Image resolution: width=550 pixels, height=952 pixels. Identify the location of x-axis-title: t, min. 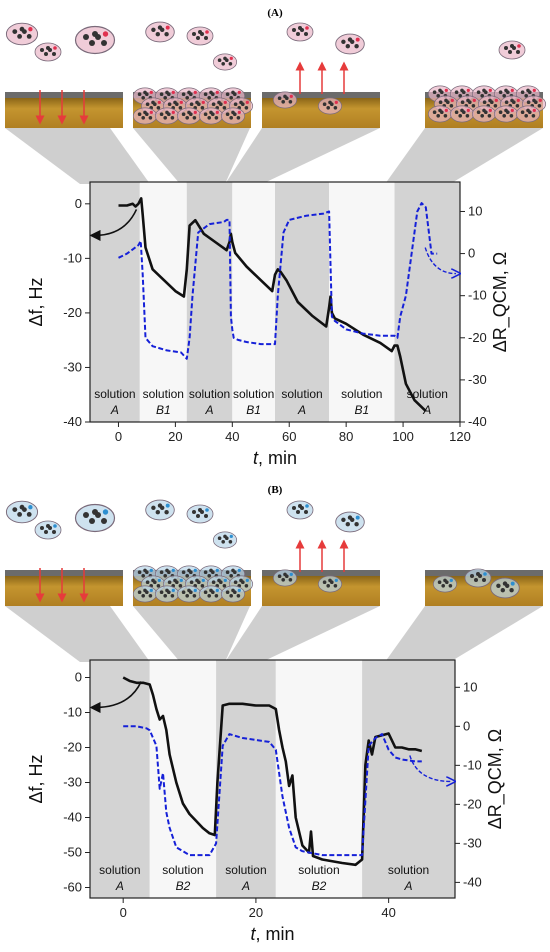
(275, 458).